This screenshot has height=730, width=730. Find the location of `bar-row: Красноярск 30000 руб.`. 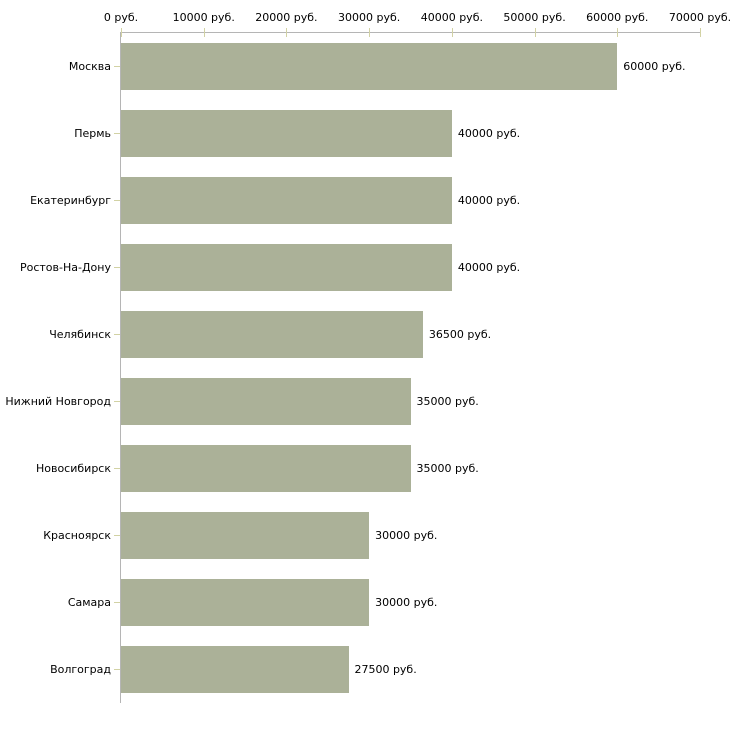

bar-row: Красноярск 30000 руб. is located at coordinates (371, 535).